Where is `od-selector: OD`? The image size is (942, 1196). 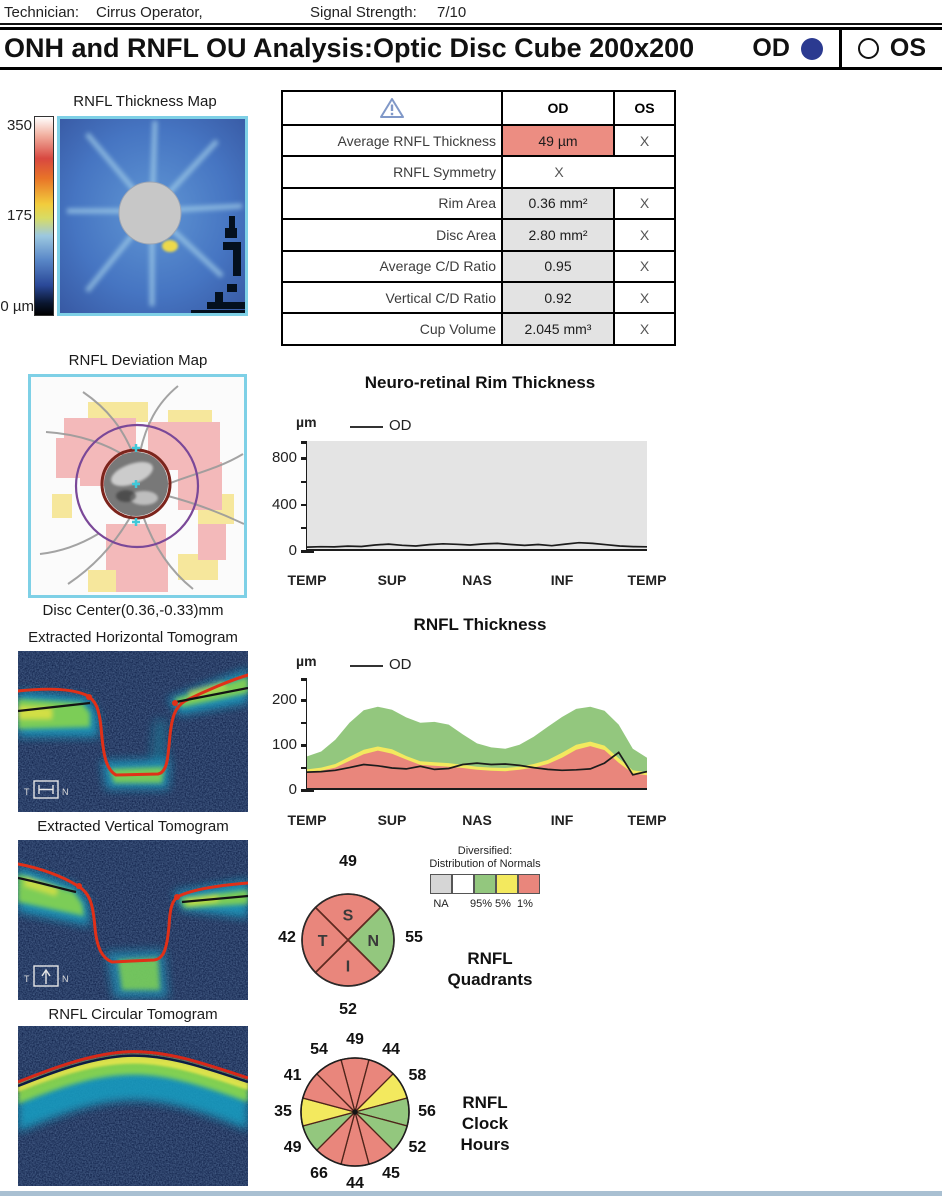 od-selector: OD is located at coordinates (787, 48).